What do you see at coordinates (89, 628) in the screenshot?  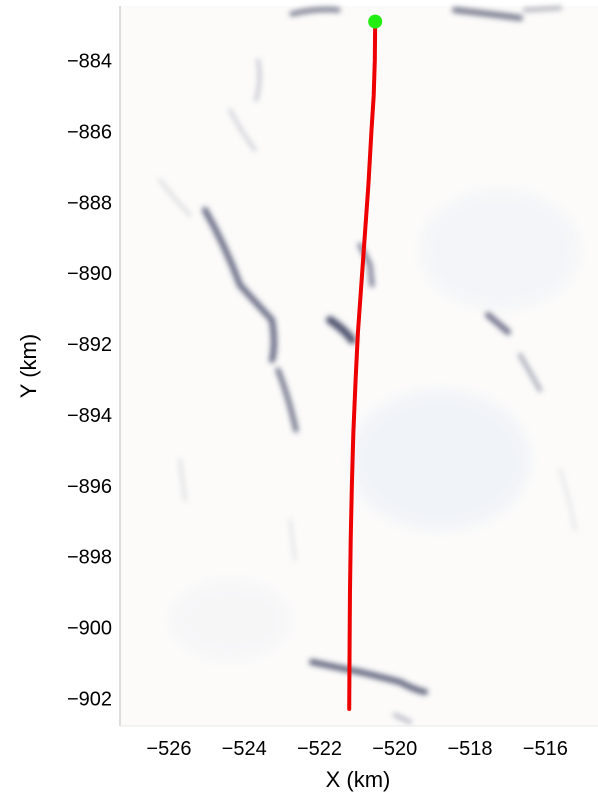 I see `y-tick-label: −900` at bounding box center [89, 628].